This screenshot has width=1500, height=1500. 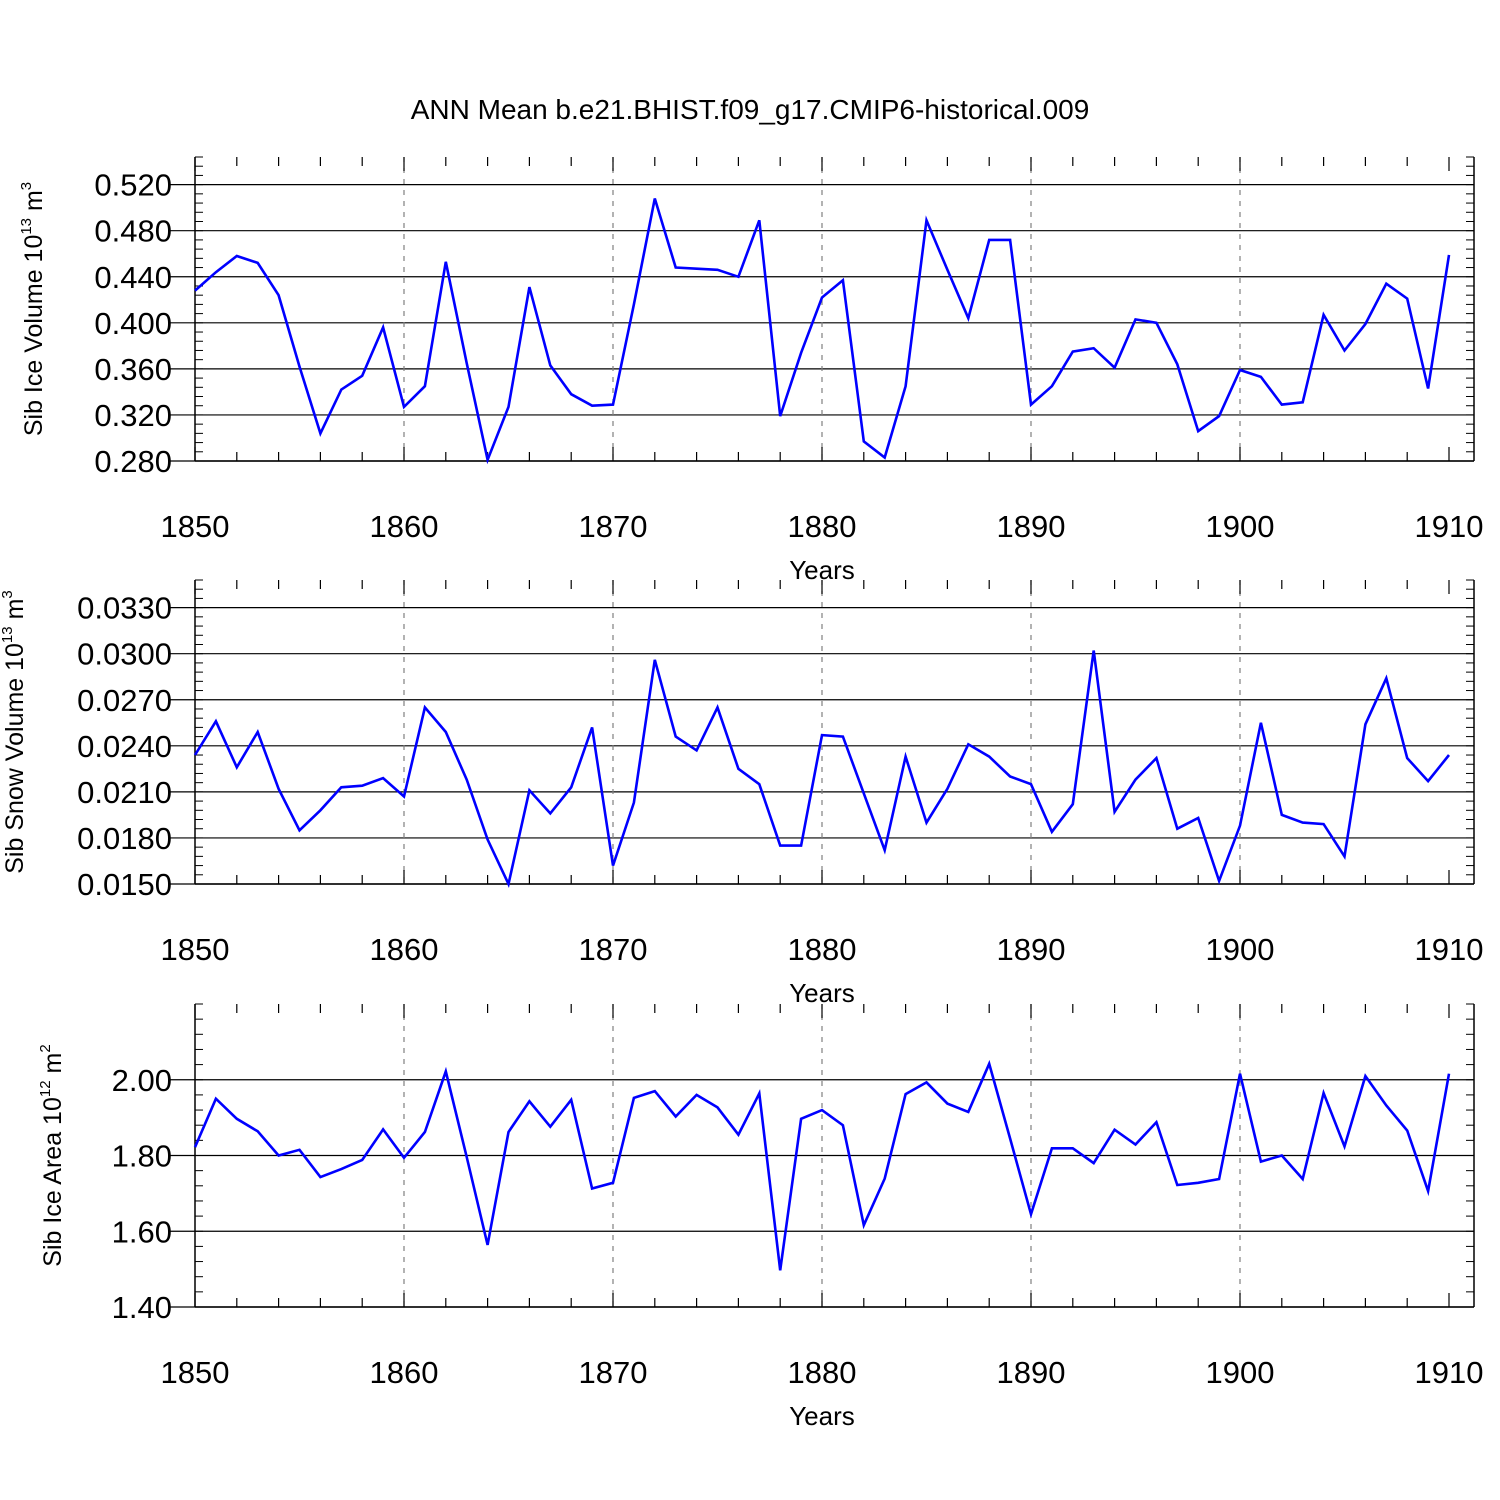 I want to click on y-tick-label: 1.60, so click(x=142, y=1231).